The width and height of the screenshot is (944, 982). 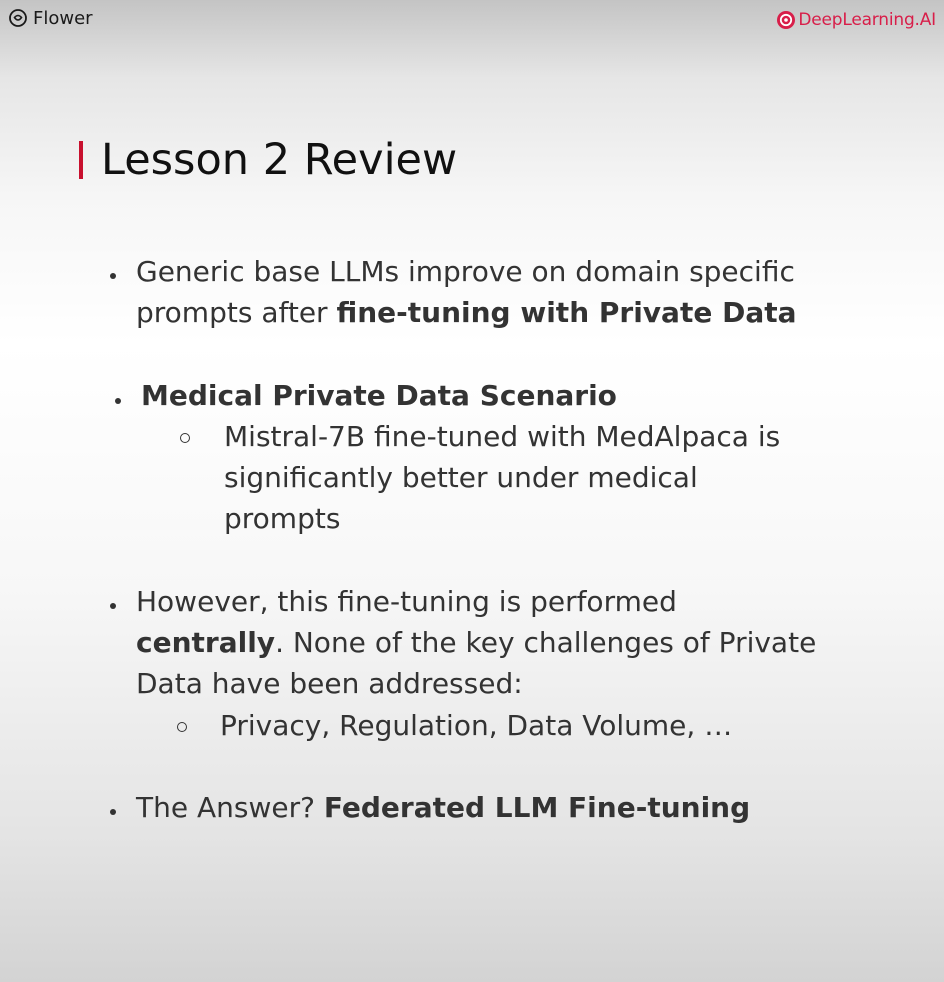 I want to click on bullet-2-sub-line-1: Mistral-7B fine-tuned with MedAlpaca is, so click(x=502, y=436).